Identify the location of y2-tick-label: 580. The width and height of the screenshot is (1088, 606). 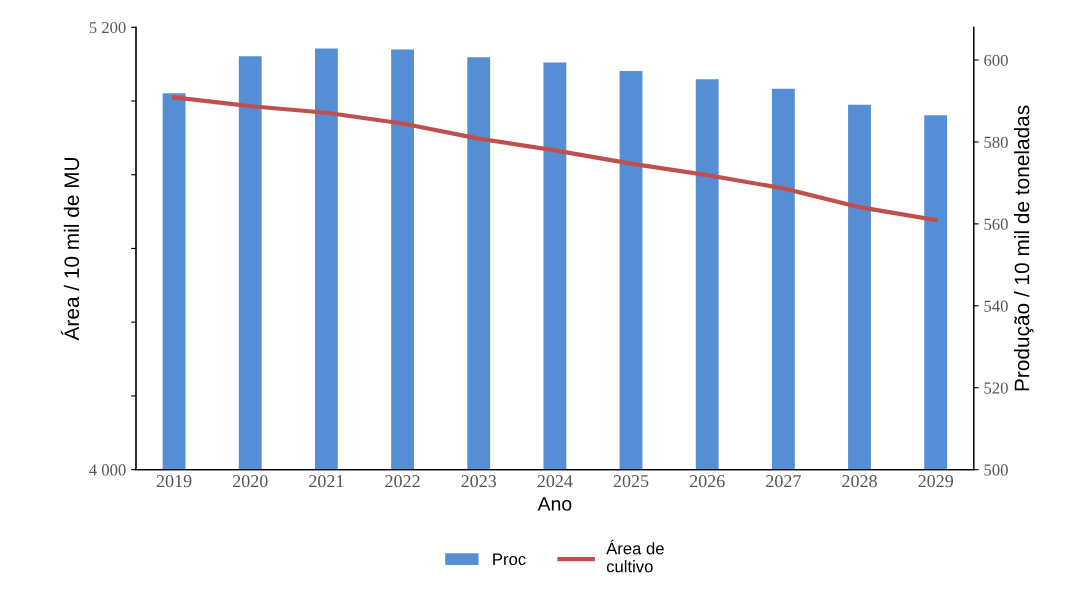
(996, 142).